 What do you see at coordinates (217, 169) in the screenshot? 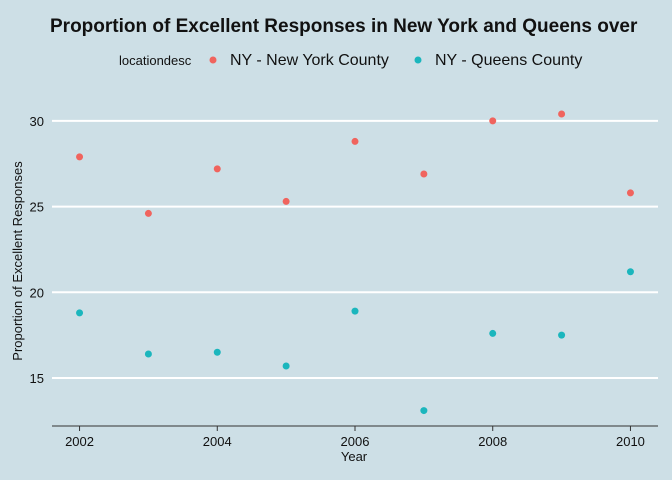
I see `point-new-york-2004` at bounding box center [217, 169].